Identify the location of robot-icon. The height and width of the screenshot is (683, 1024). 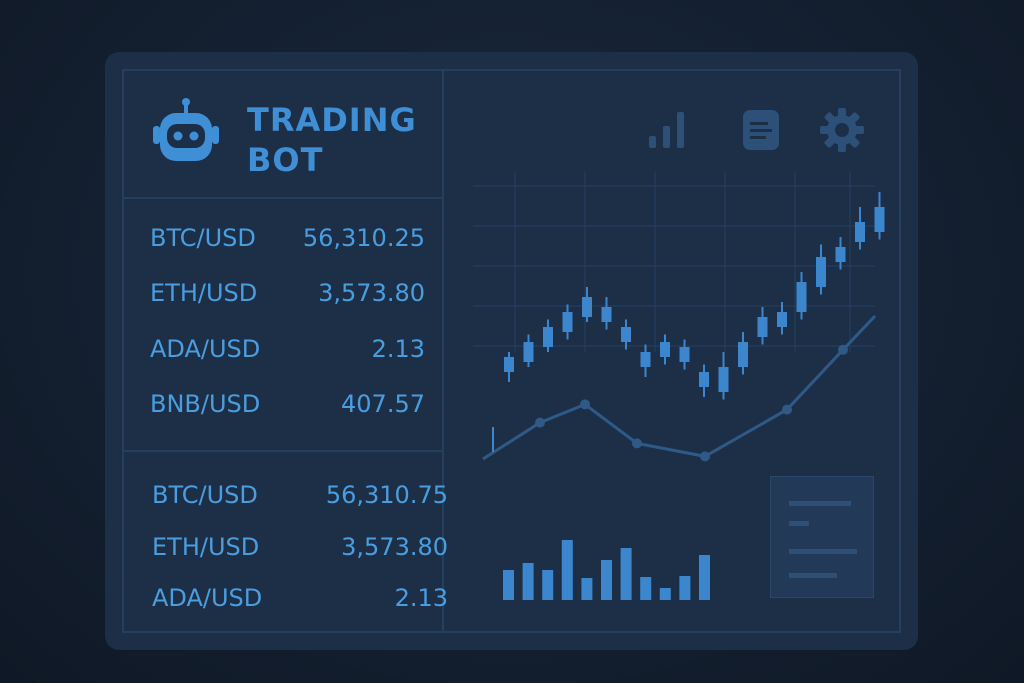
(186, 129).